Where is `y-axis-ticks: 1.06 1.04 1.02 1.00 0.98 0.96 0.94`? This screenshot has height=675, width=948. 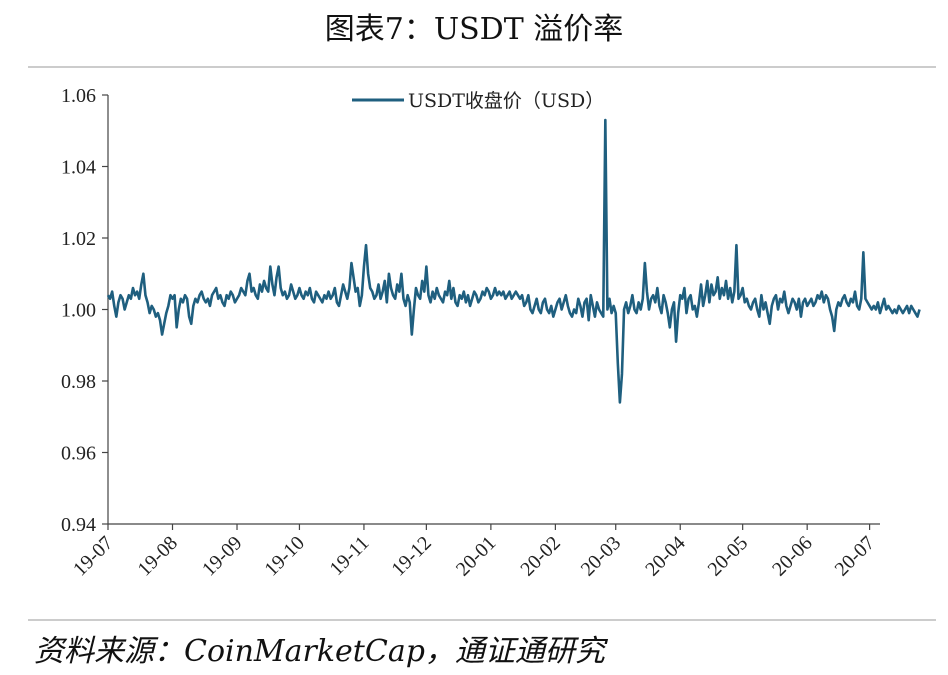 y-axis-ticks: 1.06 1.04 1.02 1.00 0.98 0.96 0.94 is located at coordinates (84, 310).